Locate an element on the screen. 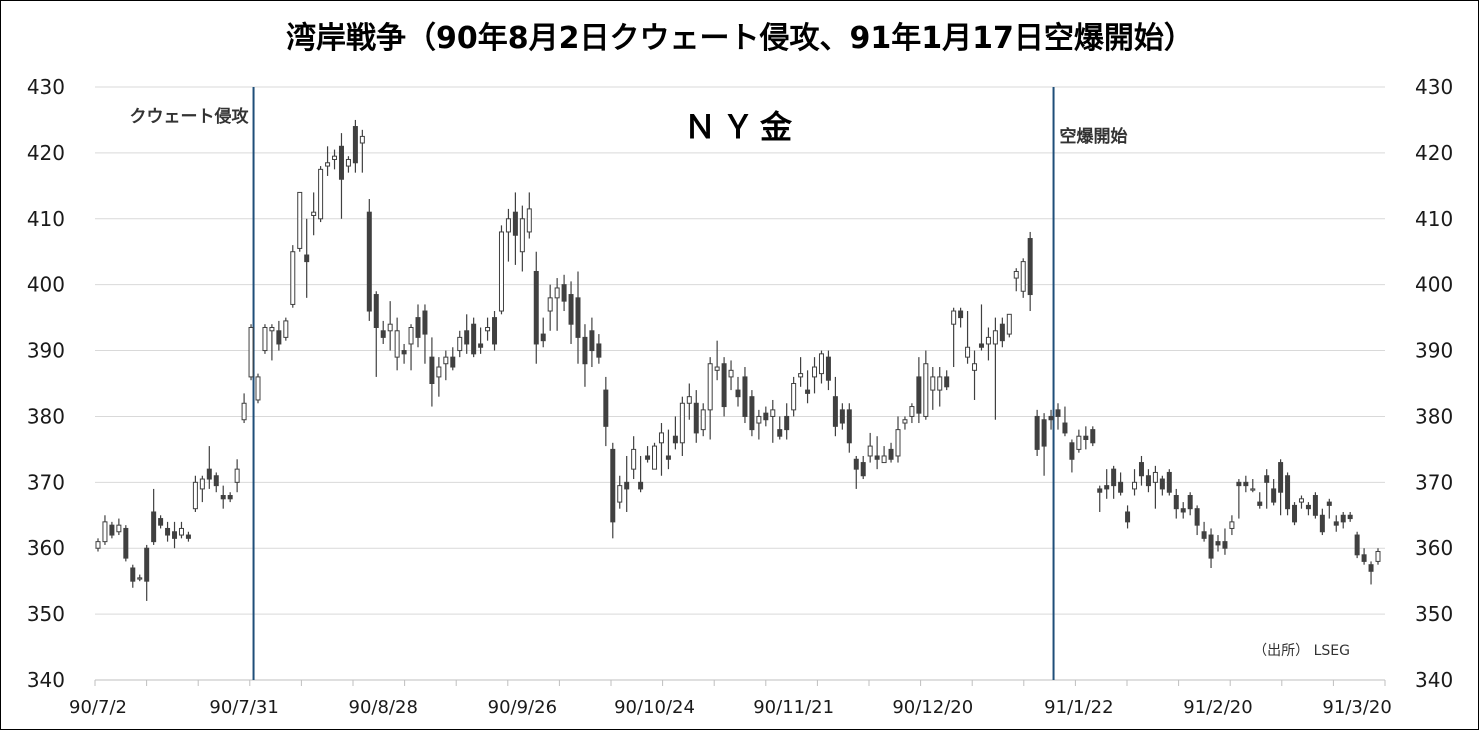 This screenshot has height=732, width=1481. x-tick-label: 90/9/26 is located at coordinates (522, 707).